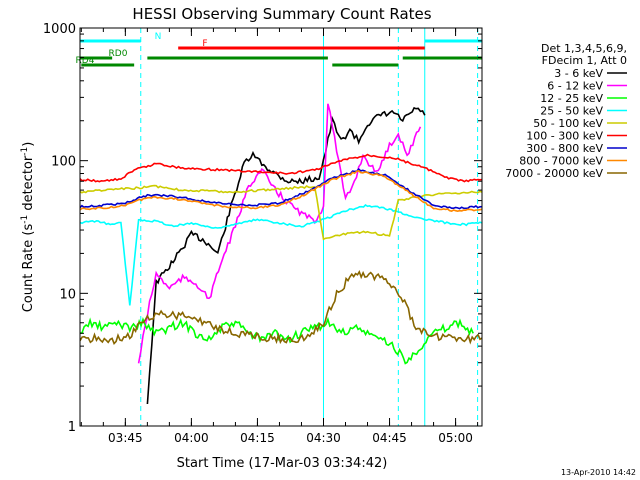 This screenshot has width=640, height=480. Describe the element at coordinates (561, 161) in the screenshot. I see `legend-label: 800 - 7000 keV` at that location.